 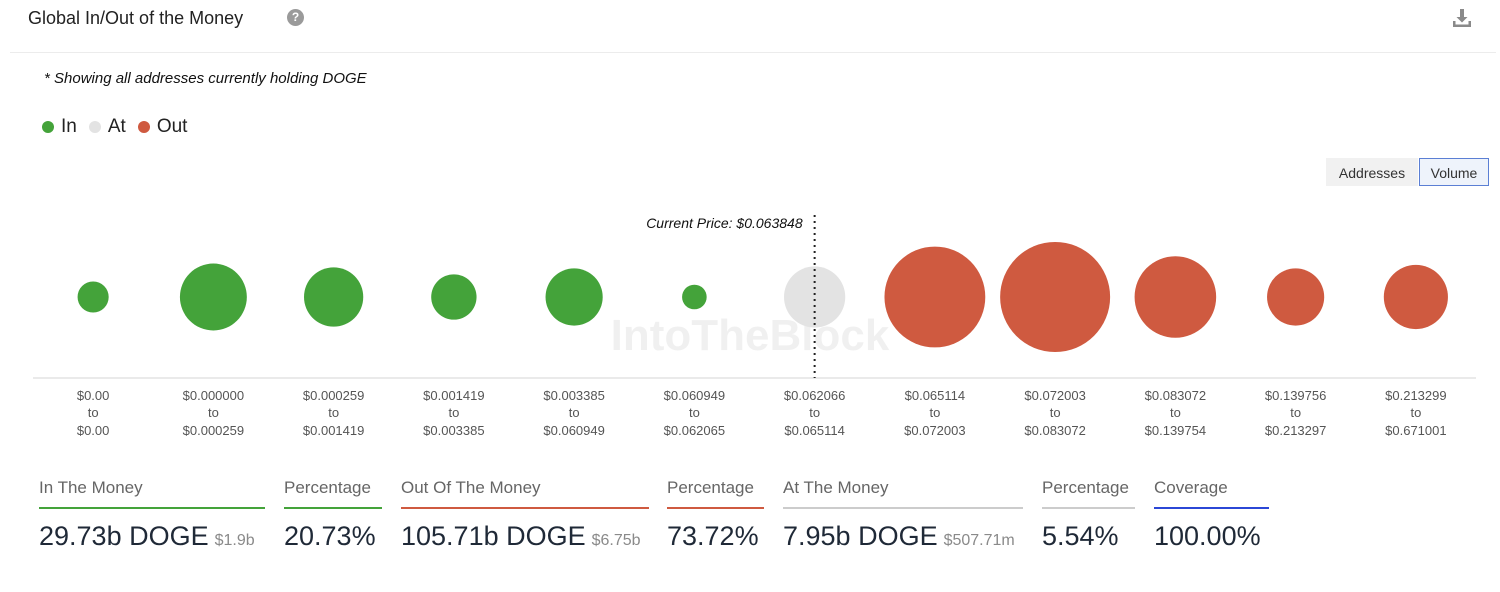 I want to click on panel-header: Global In/Out of the Money ?, so click(x=753, y=26).